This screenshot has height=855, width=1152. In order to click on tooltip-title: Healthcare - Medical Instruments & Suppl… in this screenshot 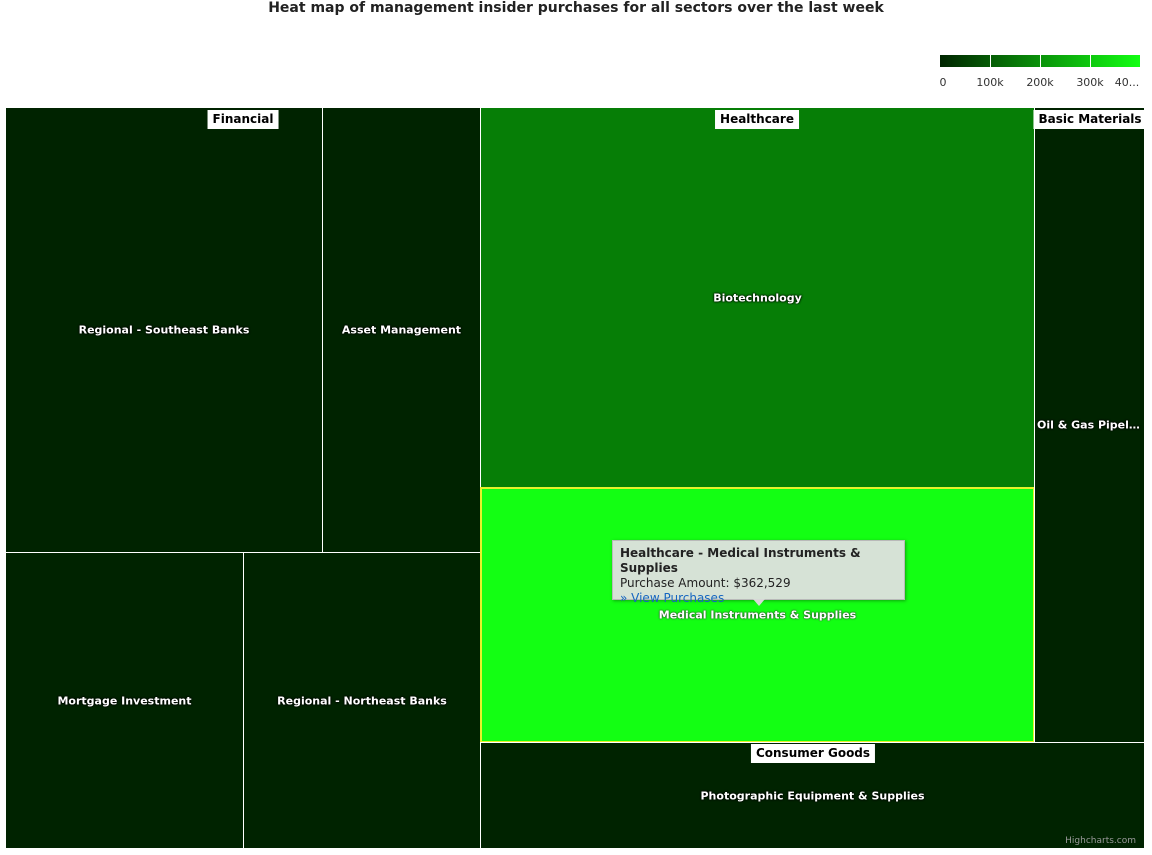, I will do `click(740, 560)`.